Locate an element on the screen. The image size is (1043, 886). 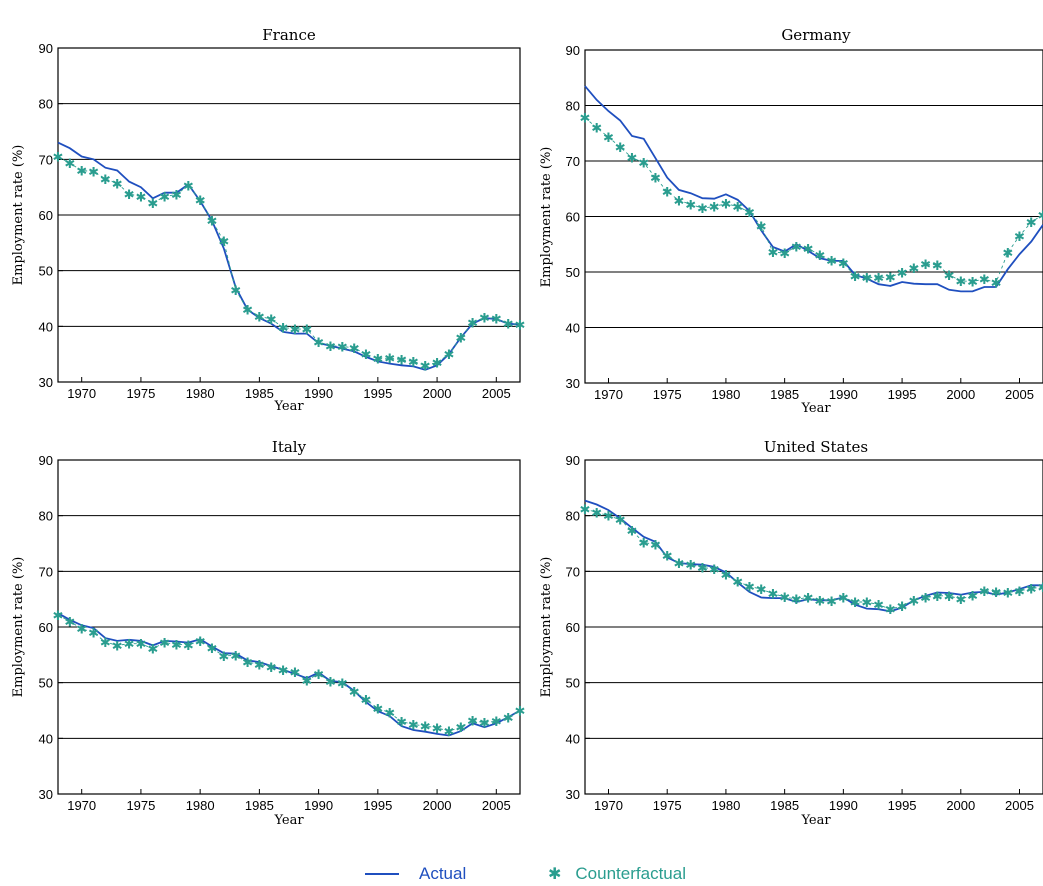
legend-item-actual: Actual is located at coordinates (415, 874).